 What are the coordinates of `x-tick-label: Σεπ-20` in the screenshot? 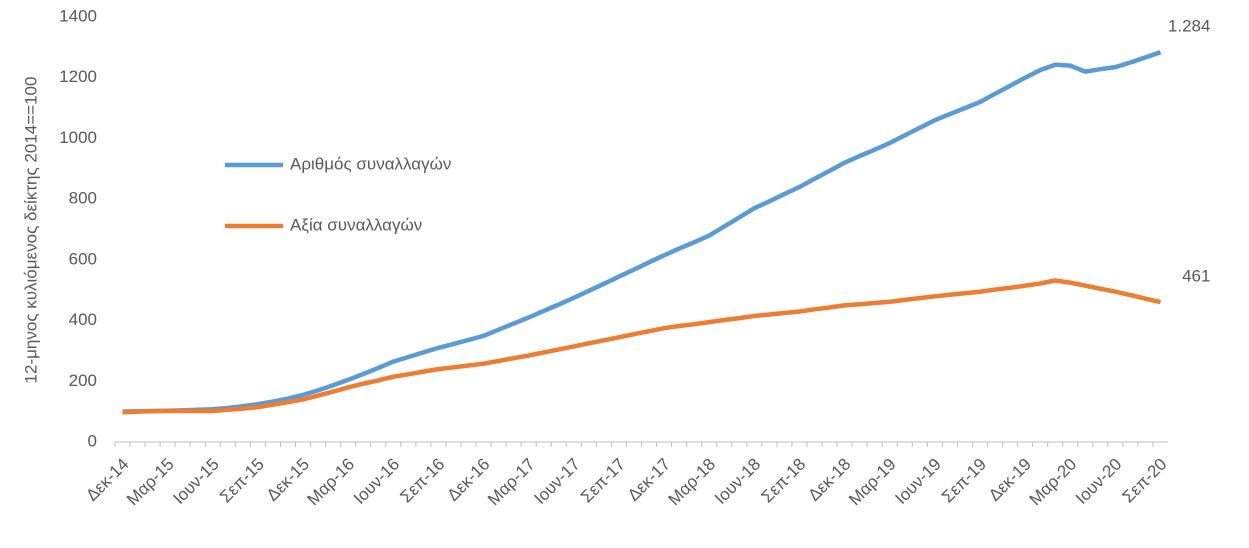 It's located at (1145, 481).